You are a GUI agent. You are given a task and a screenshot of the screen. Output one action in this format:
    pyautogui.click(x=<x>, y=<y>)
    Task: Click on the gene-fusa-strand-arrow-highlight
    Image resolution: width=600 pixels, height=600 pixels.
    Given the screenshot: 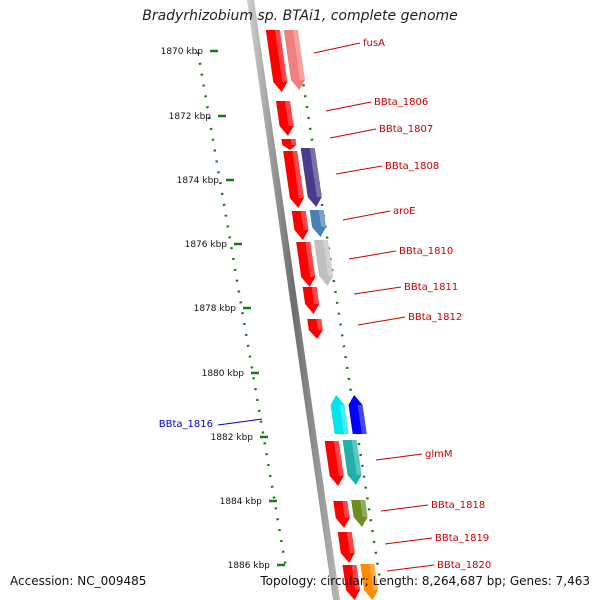 What is the action you would take?
    pyautogui.click(x=281, y=56)
    